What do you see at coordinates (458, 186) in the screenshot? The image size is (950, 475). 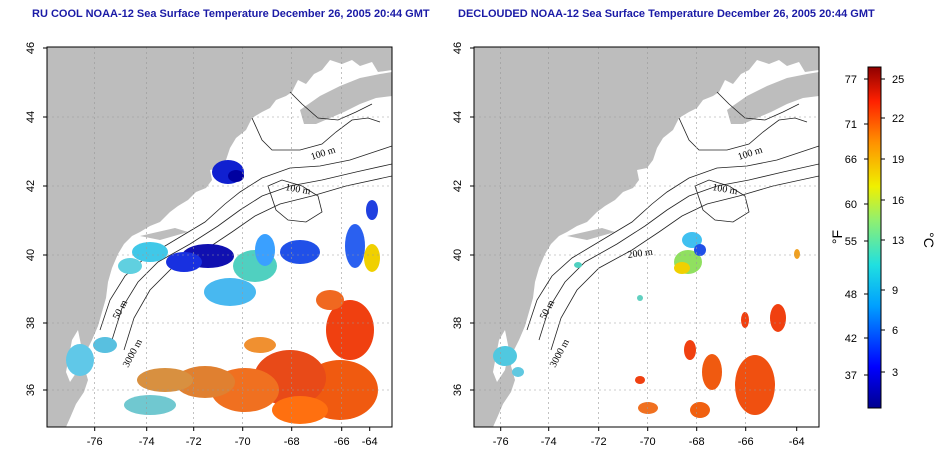 I see `right-y-tick-label: 42` at bounding box center [458, 186].